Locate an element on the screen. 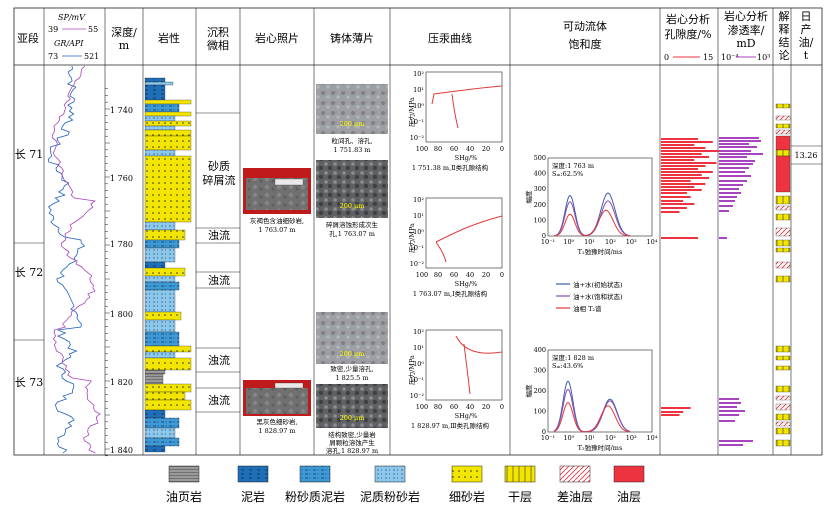  mercury-x-tick: 100 is located at coordinates (422, 275).